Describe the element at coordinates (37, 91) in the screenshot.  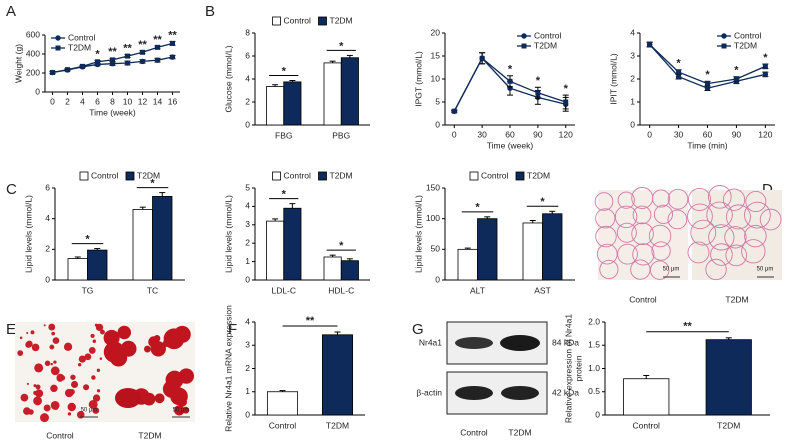
I see `y-tick-label: 0` at that location.